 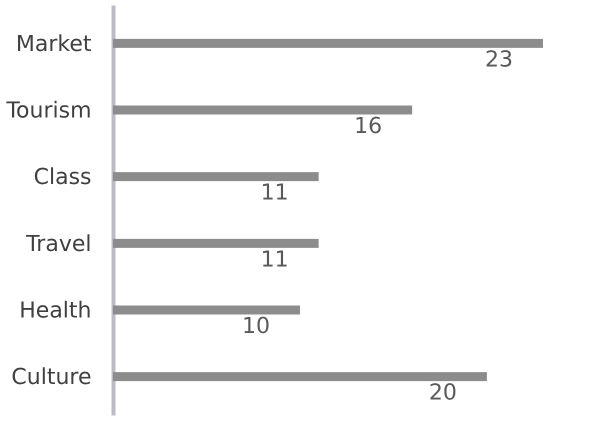 I want to click on data-label: 23, so click(x=499, y=59).